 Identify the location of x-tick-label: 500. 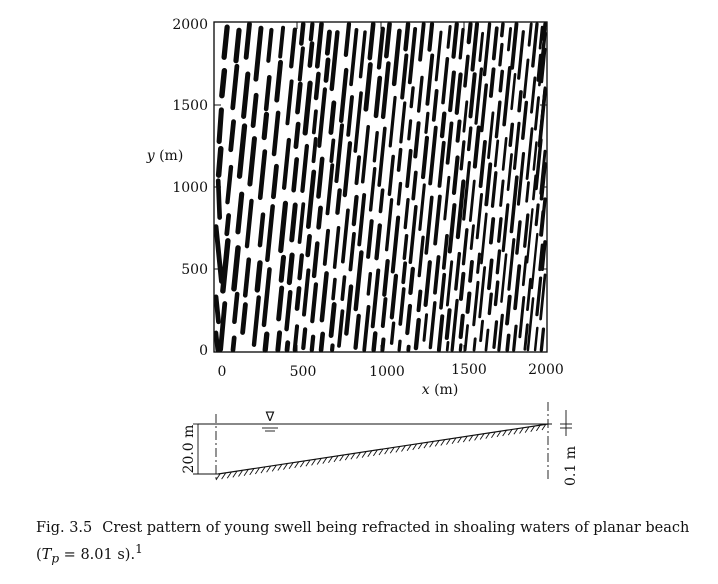
(303, 372).